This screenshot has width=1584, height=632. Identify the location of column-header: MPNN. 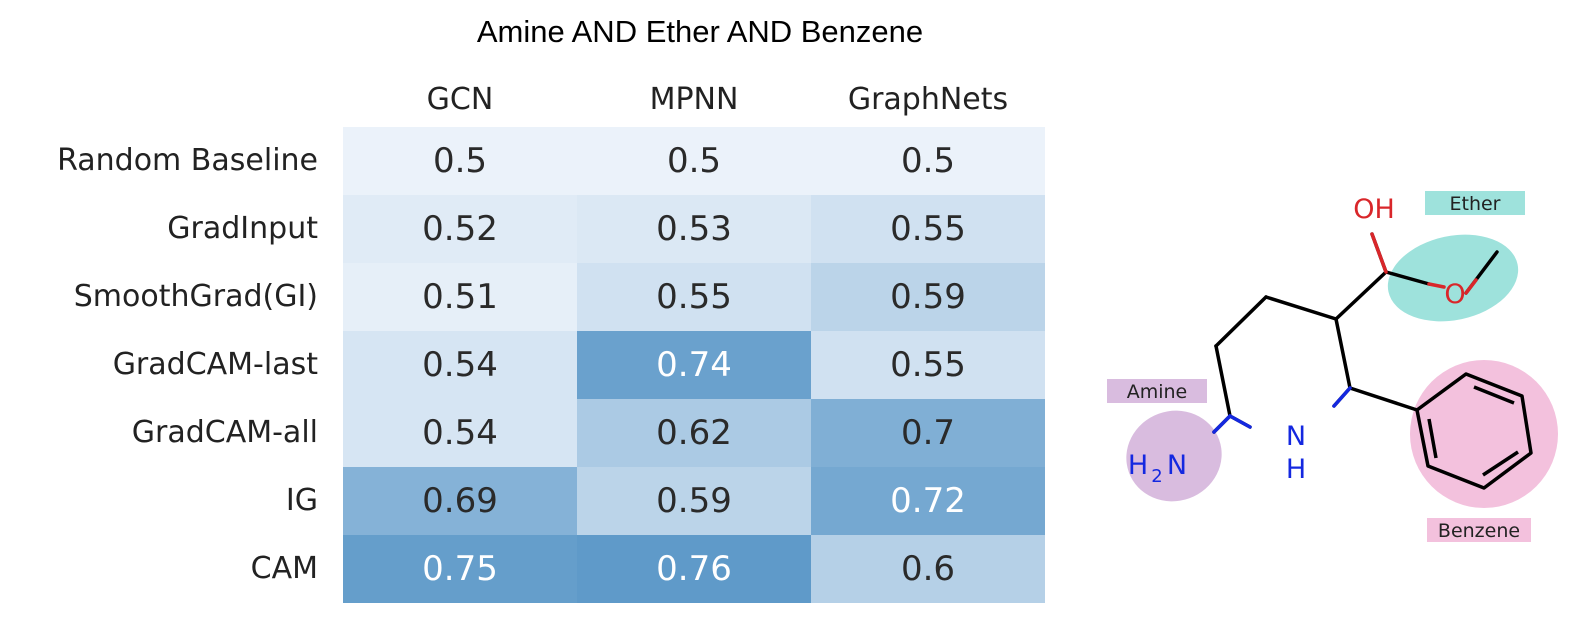
(694, 99).